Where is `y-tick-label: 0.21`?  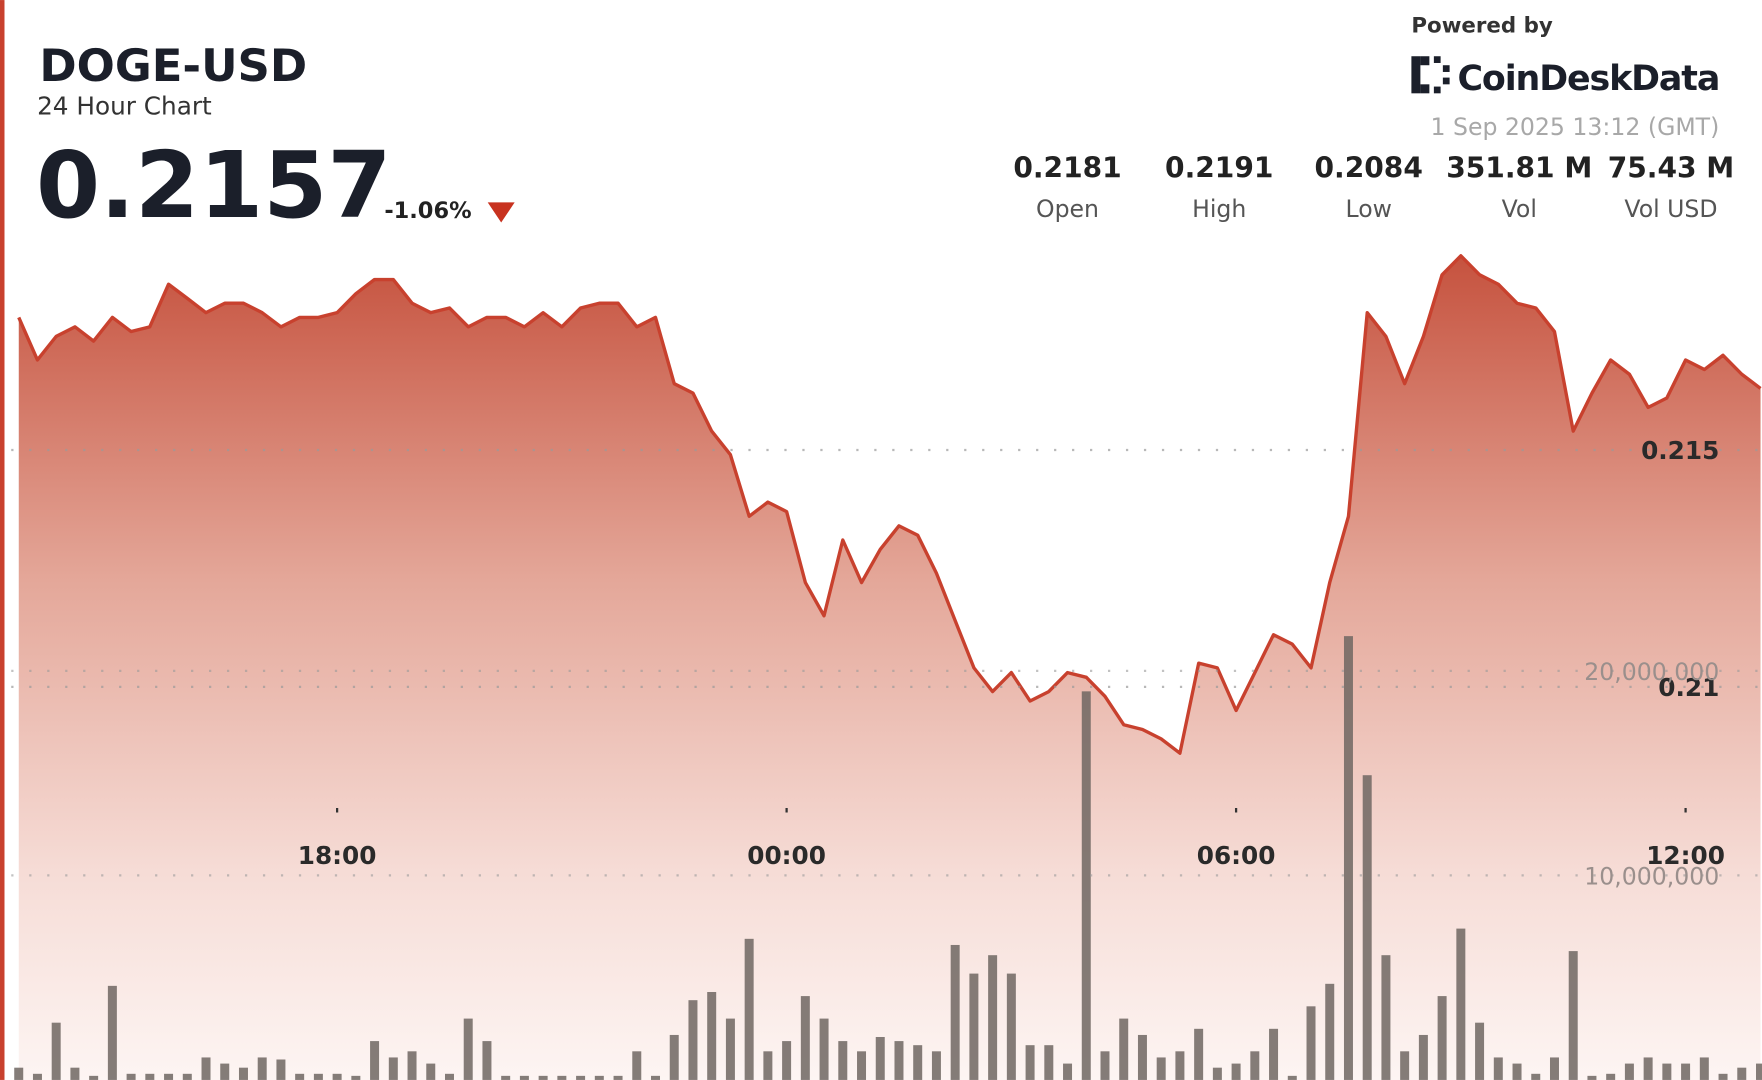
y-tick-label: 0.21 is located at coordinates (1688, 687).